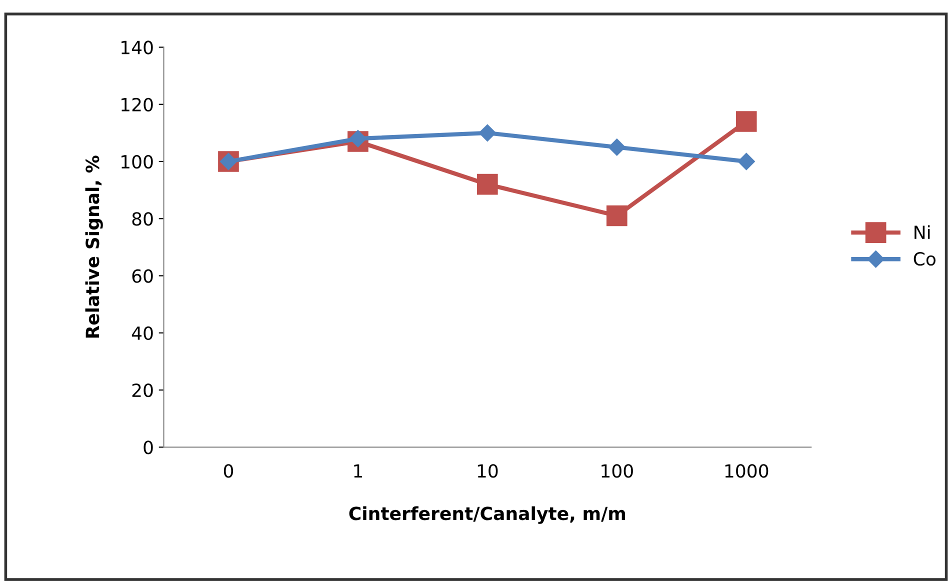 The image size is (952, 583). What do you see at coordinates (142, 219) in the screenshot?
I see `y-tick-label: 80` at bounding box center [142, 219].